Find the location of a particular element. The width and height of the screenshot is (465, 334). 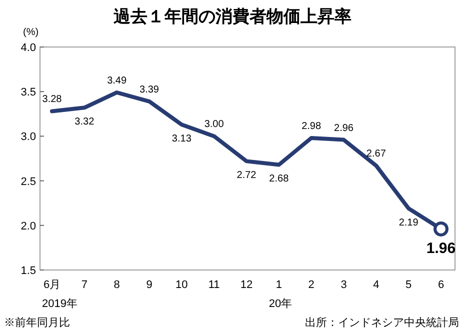

x-tick-label: 3 is located at coordinates (343, 285).